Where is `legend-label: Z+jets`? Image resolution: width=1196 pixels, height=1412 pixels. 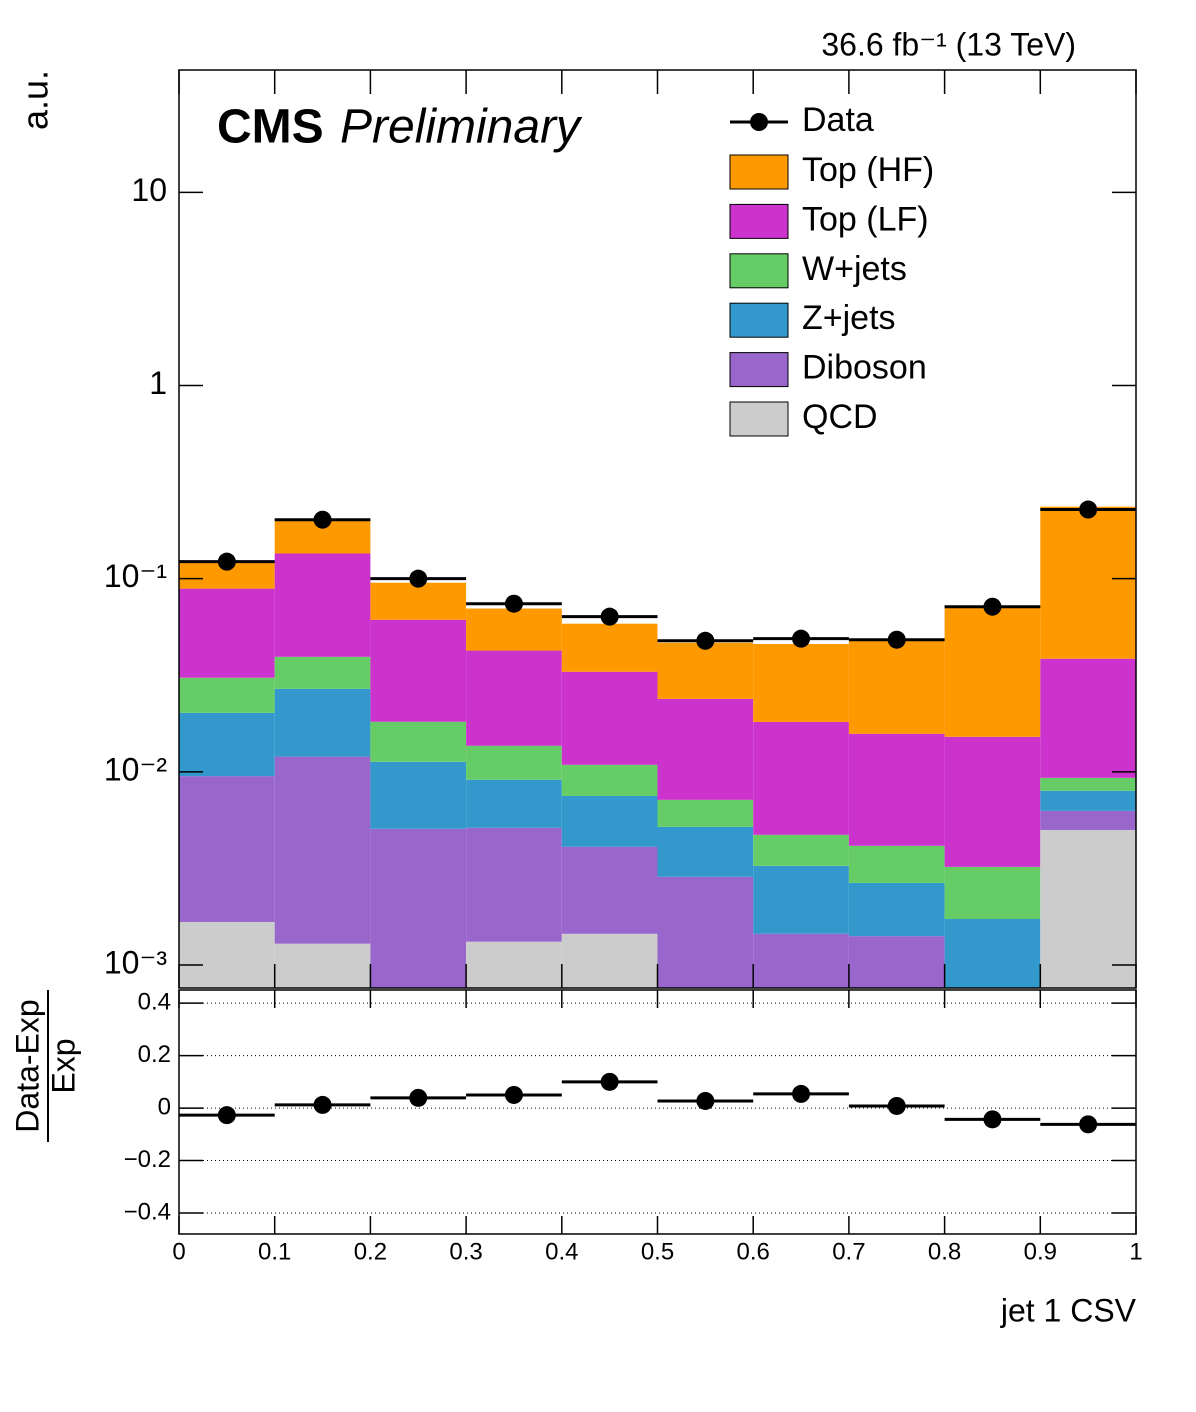 legend-label: Z+jets is located at coordinates (849, 318).